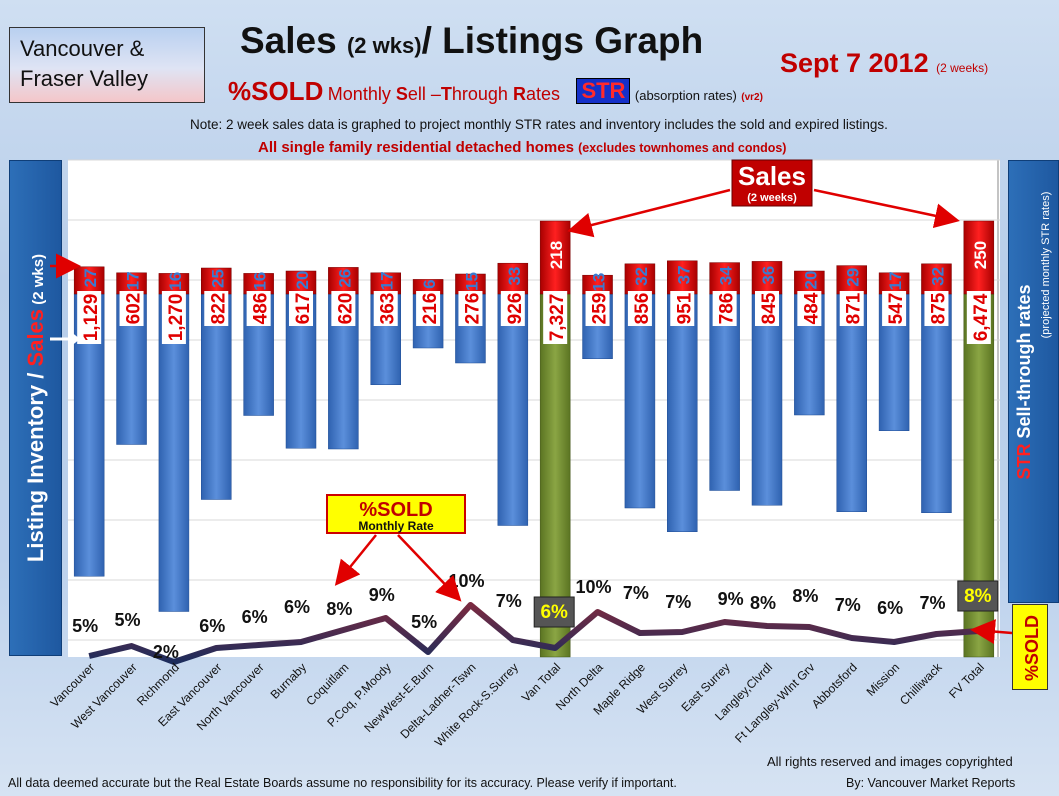 This screenshot has width=1059, height=796. I want to click on sales-label: 20, so click(302, 280).